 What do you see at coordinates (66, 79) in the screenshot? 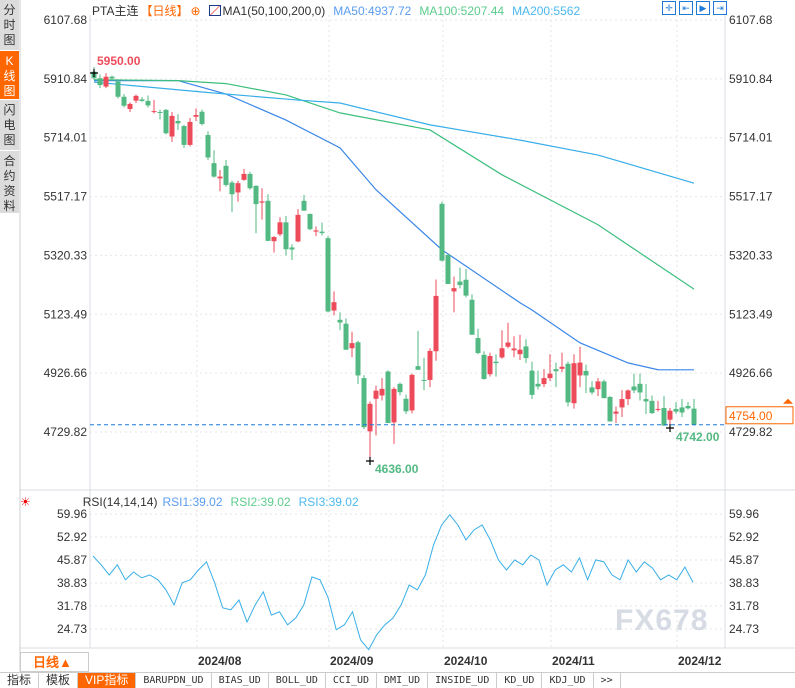
I see `y-tick-label-left: 5910.84` at bounding box center [66, 79].